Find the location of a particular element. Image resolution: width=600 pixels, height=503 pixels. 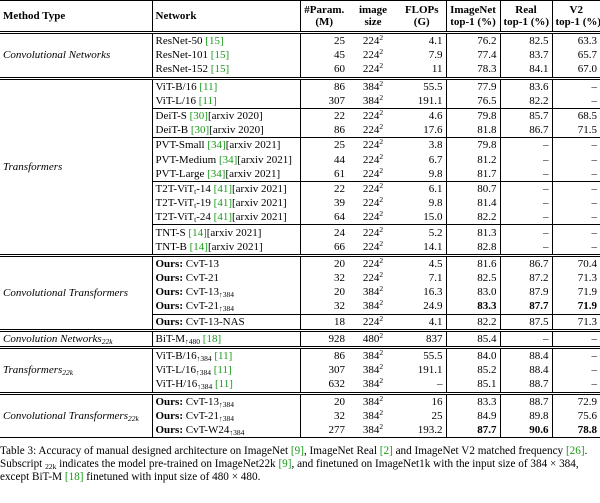

header-cell: V2 top-1 (%) is located at coordinates (575, 17).